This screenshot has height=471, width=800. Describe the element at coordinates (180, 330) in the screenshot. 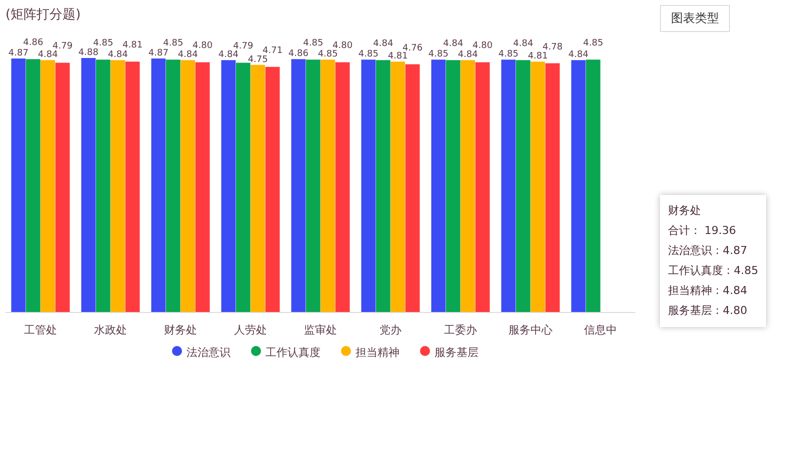

I see `x-tick-label: 财务处` at that location.